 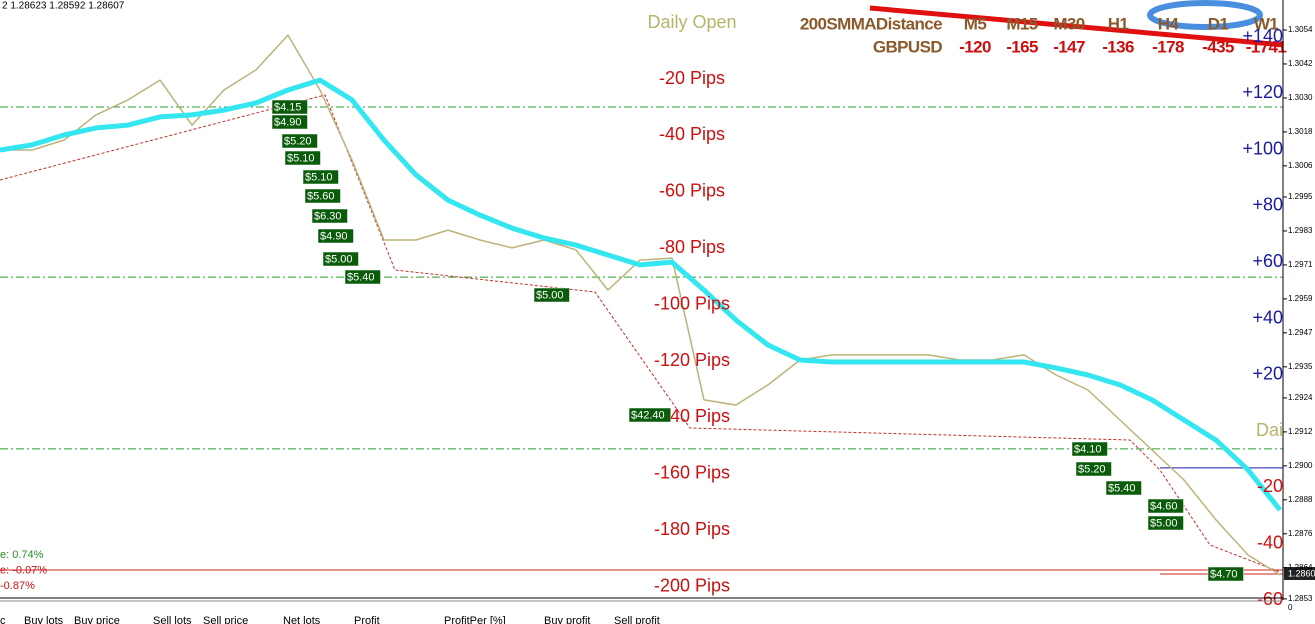 I want to click on pip-label: -160 Pips, so click(x=692, y=473).